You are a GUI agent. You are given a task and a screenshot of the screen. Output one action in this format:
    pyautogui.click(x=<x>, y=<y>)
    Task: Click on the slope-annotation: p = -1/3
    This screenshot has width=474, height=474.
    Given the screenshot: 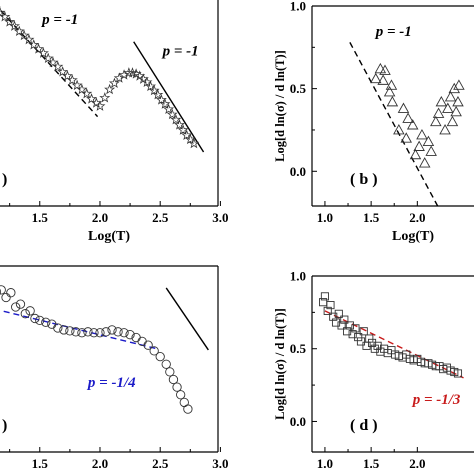 What is the action you would take?
    pyautogui.click(x=436, y=400)
    